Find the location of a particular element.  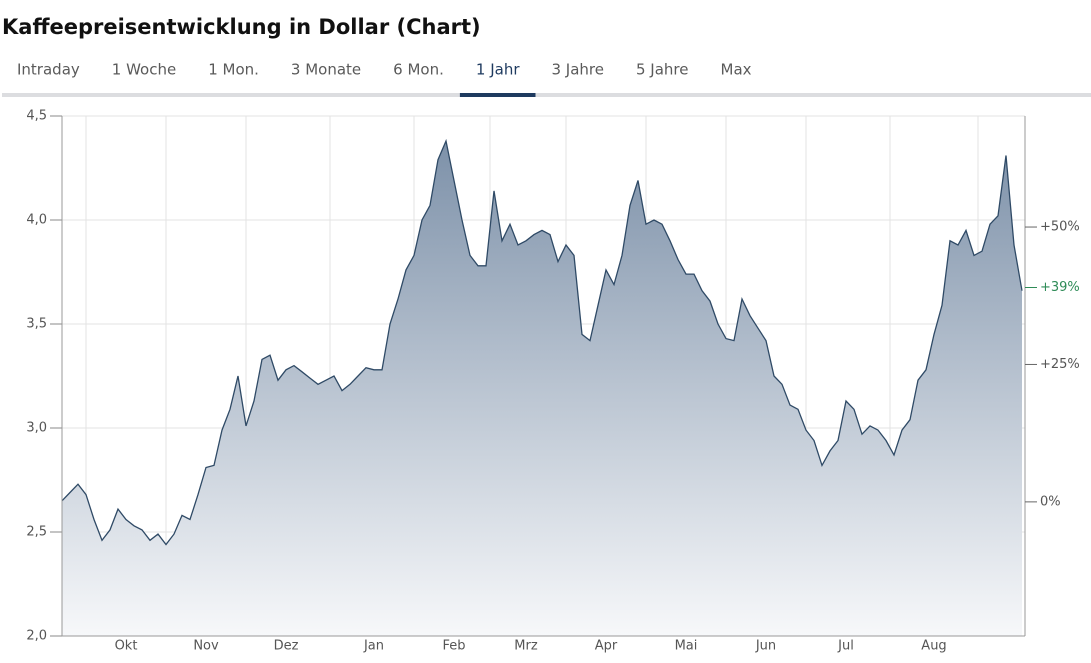

tab: 3 Jahre is located at coordinates (578, 70).